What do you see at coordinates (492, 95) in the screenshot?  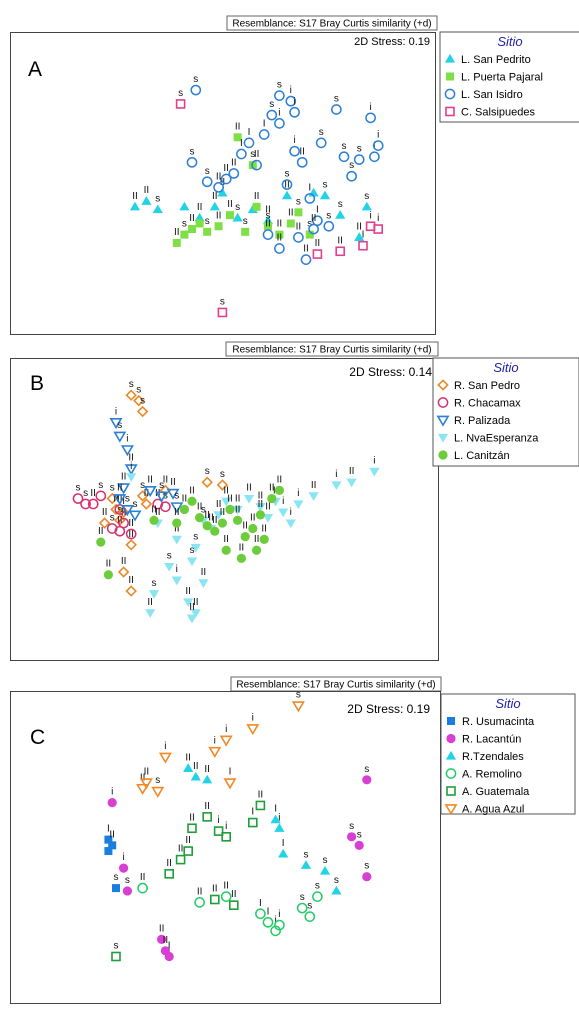 I see `legend-entry: L. San Isidro` at bounding box center [492, 95].